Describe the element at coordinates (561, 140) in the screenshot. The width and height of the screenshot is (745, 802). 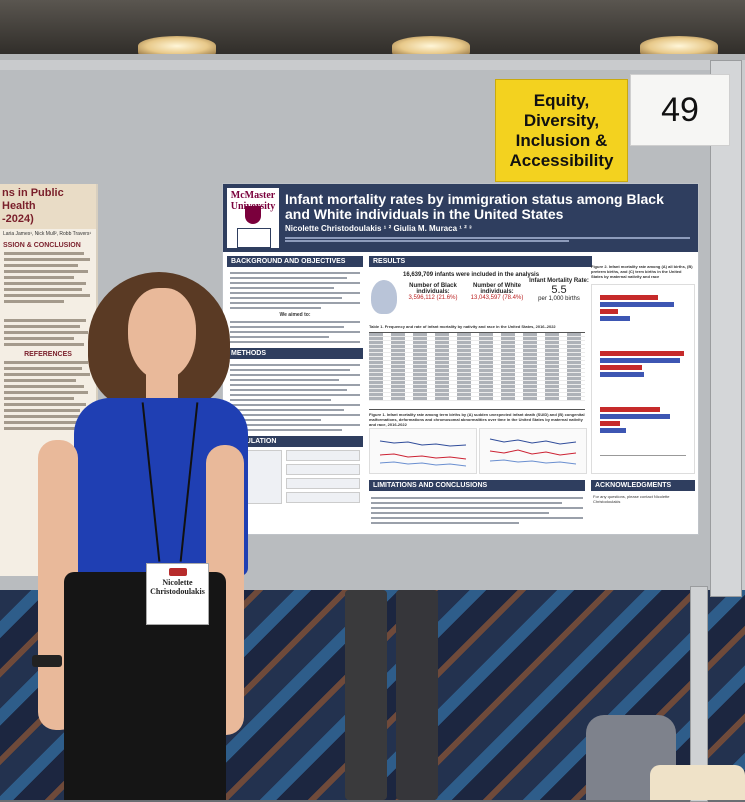
I see `sign-line: Inclusion &` at that location.